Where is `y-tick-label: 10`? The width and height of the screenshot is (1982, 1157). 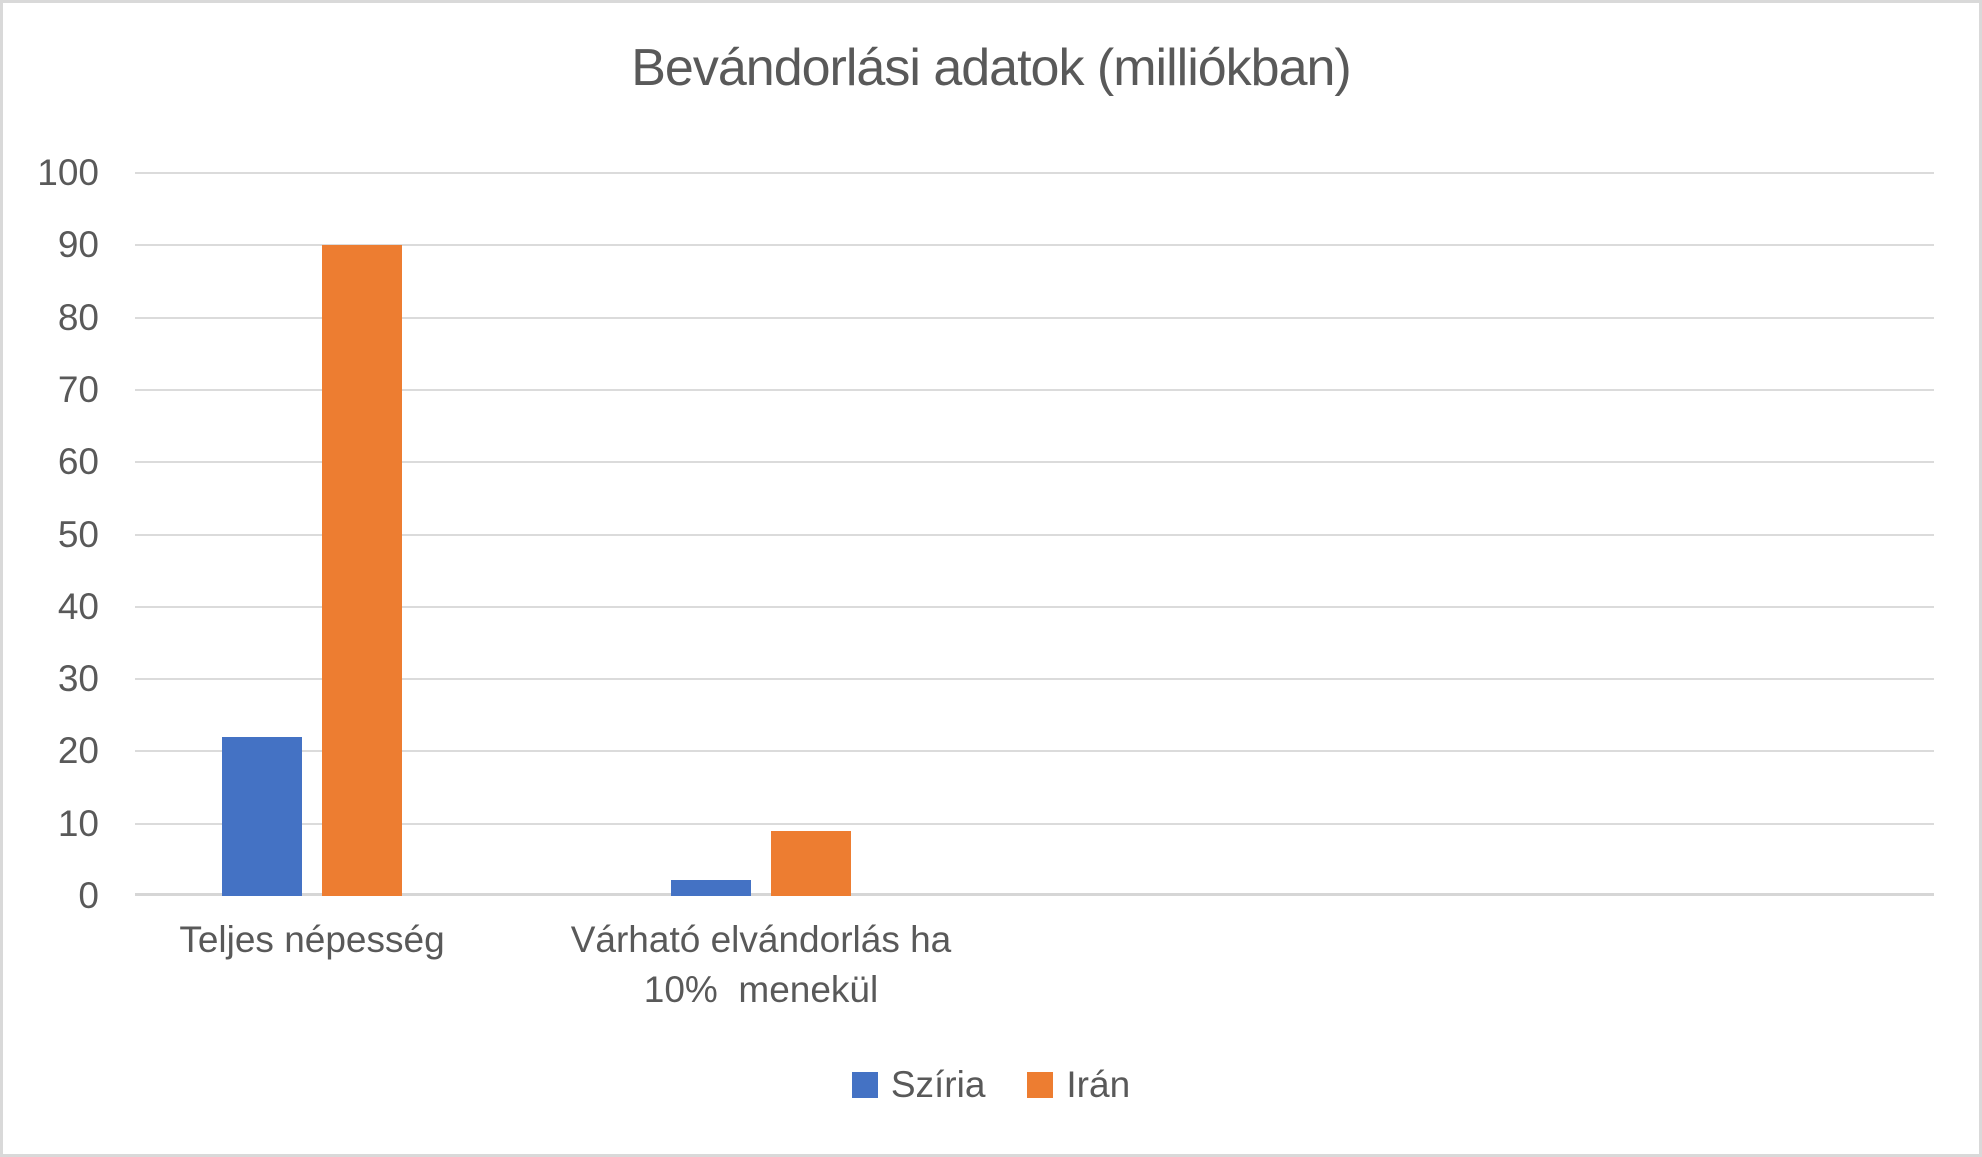
y-tick-label: 10 is located at coordinates (78, 823).